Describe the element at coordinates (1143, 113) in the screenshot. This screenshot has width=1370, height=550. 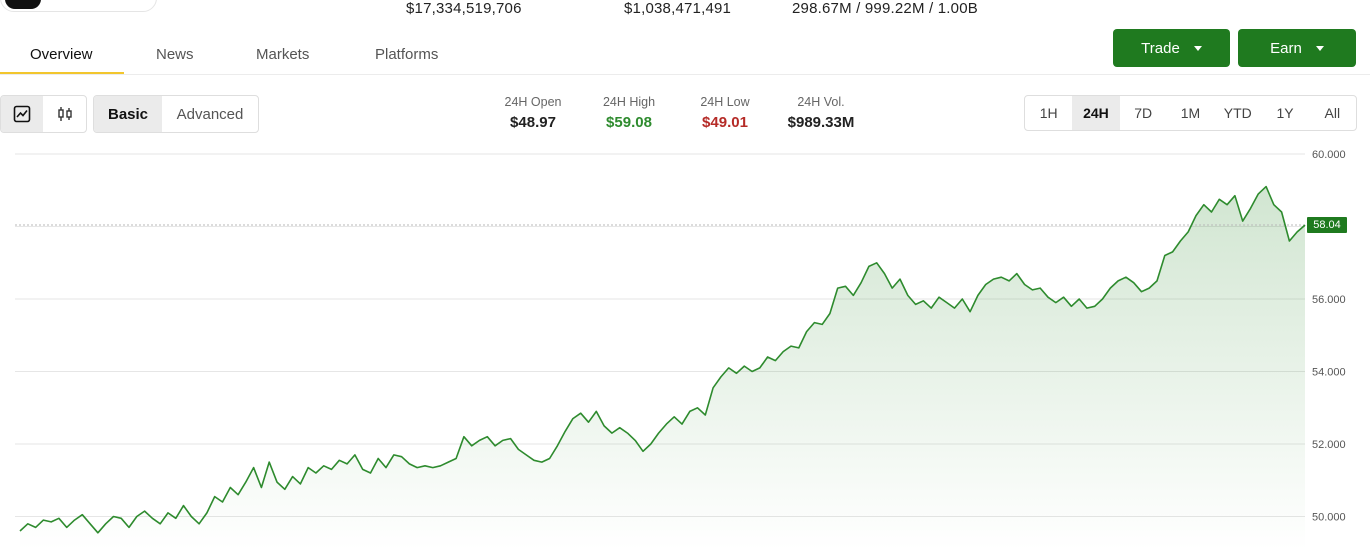
I see `range-7d-button: 7D` at that location.